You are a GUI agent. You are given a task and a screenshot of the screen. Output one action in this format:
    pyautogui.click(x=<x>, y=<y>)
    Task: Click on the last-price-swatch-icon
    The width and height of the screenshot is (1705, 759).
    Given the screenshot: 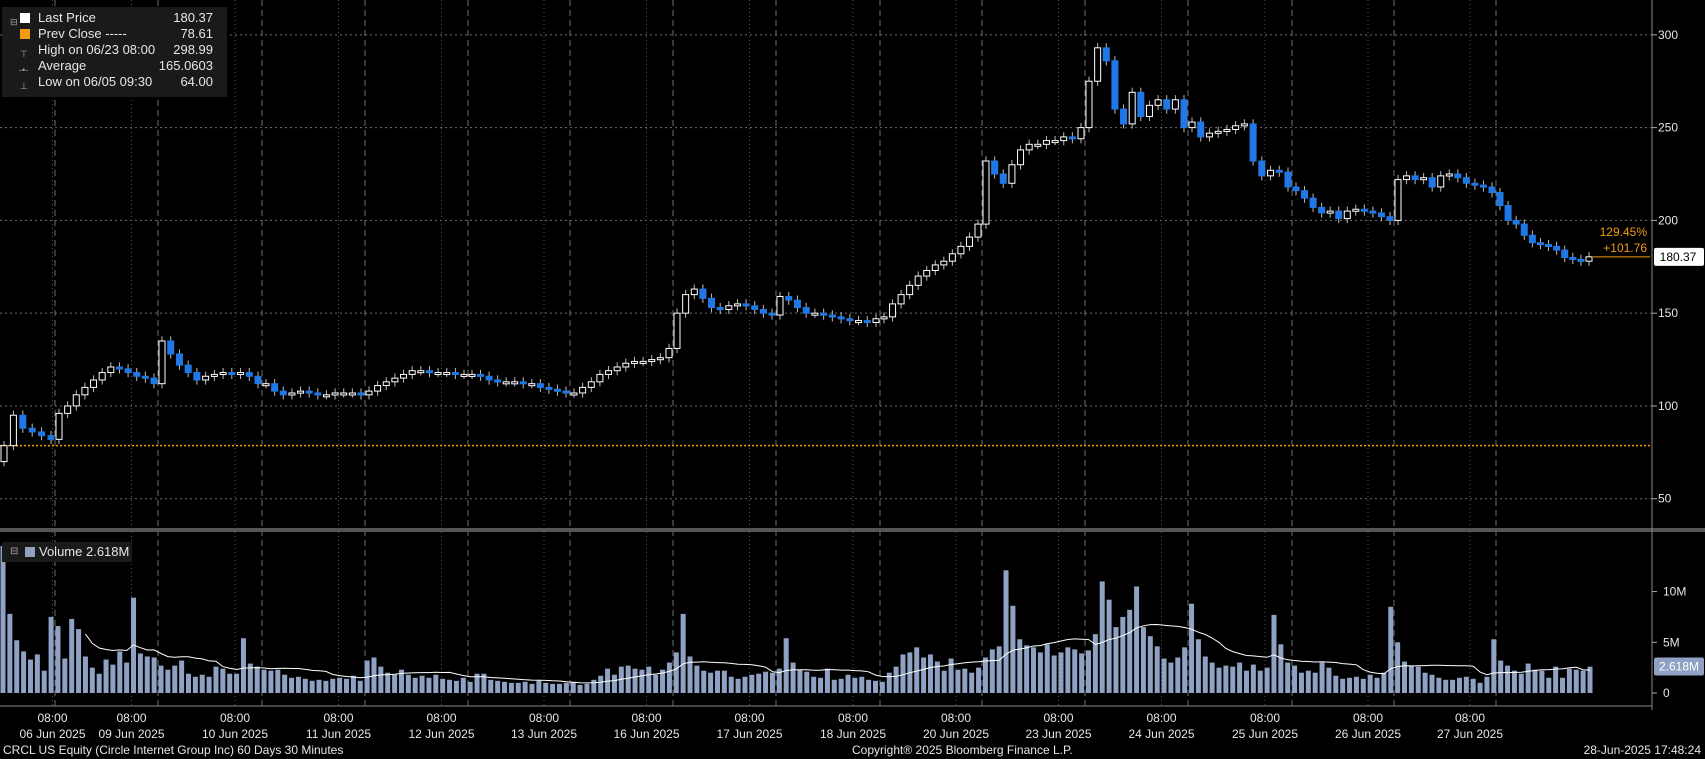 What is the action you would take?
    pyautogui.click(x=25, y=18)
    